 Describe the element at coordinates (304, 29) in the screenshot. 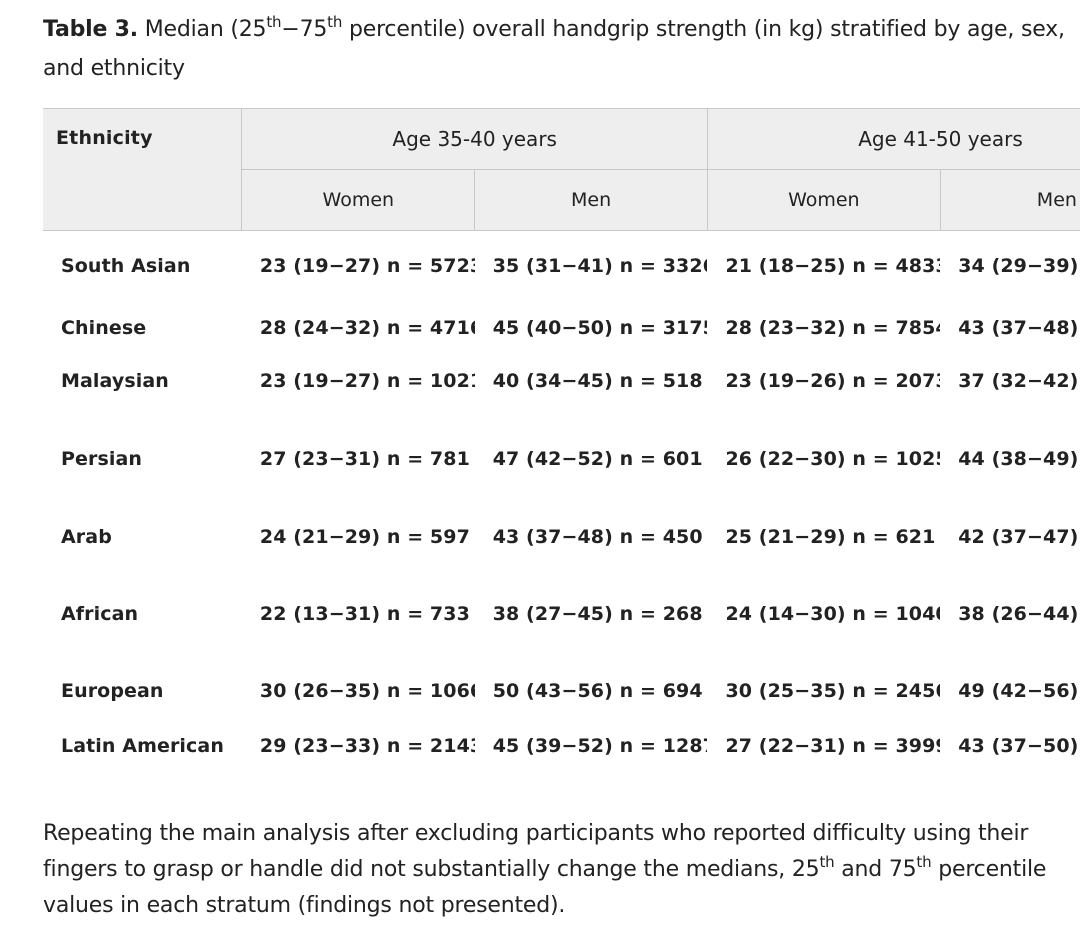

I see `caption-text: −75` at that location.